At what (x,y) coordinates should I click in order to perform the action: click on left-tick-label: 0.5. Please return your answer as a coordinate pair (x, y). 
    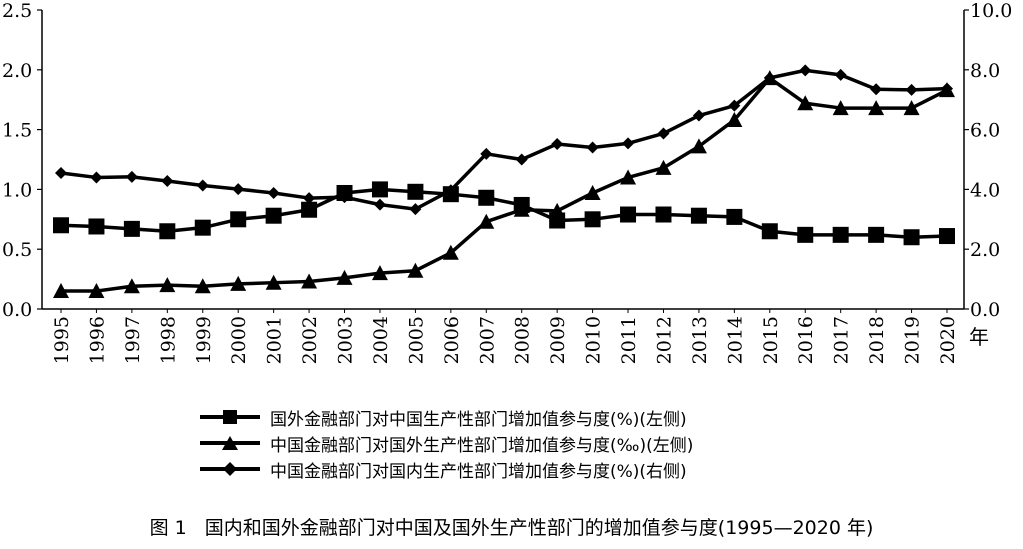
    Looking at the image, I should click on (17, 250).